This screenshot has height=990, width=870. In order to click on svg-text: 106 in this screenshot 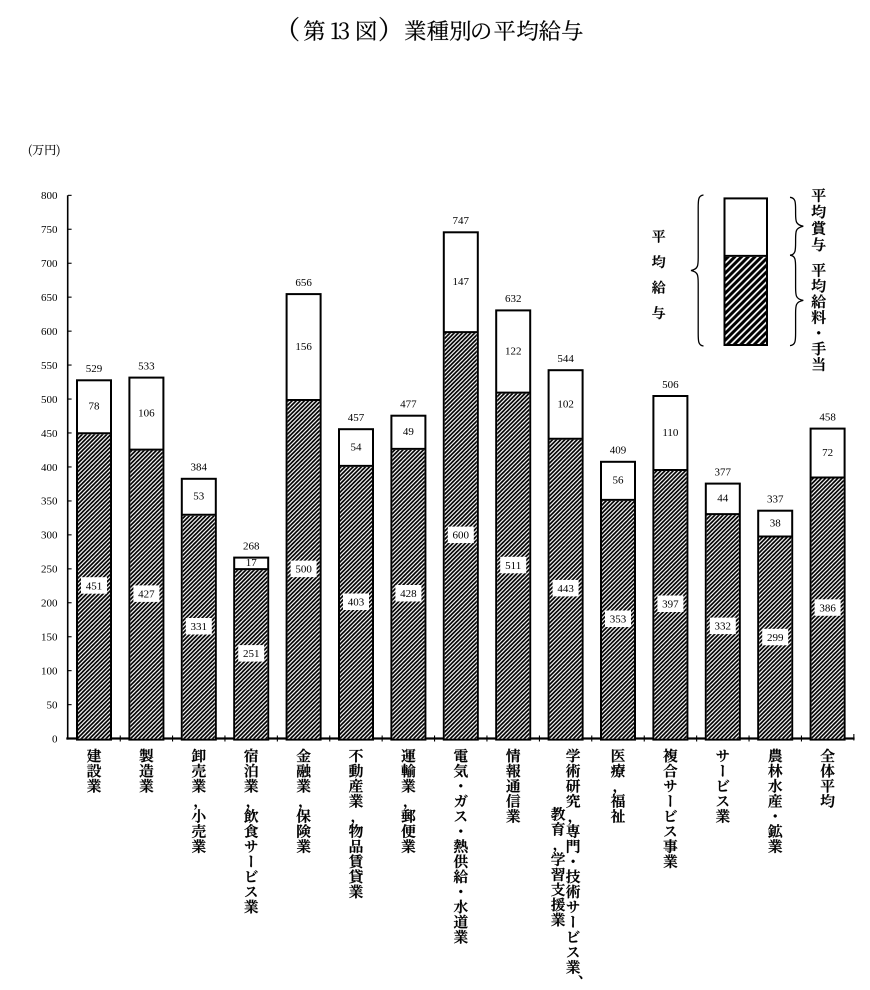, I will do `click(146, 413)`.